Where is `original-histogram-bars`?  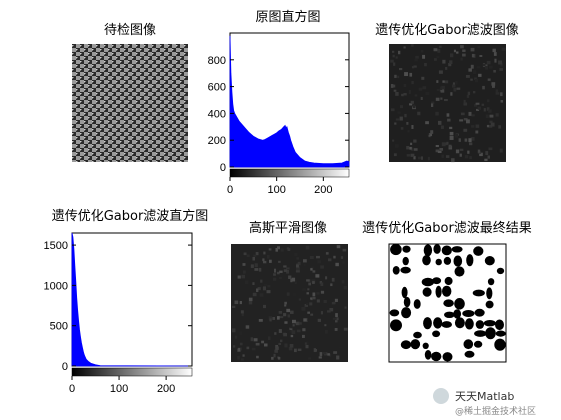
original-histogram-bars is located at coordinates (289, 101).